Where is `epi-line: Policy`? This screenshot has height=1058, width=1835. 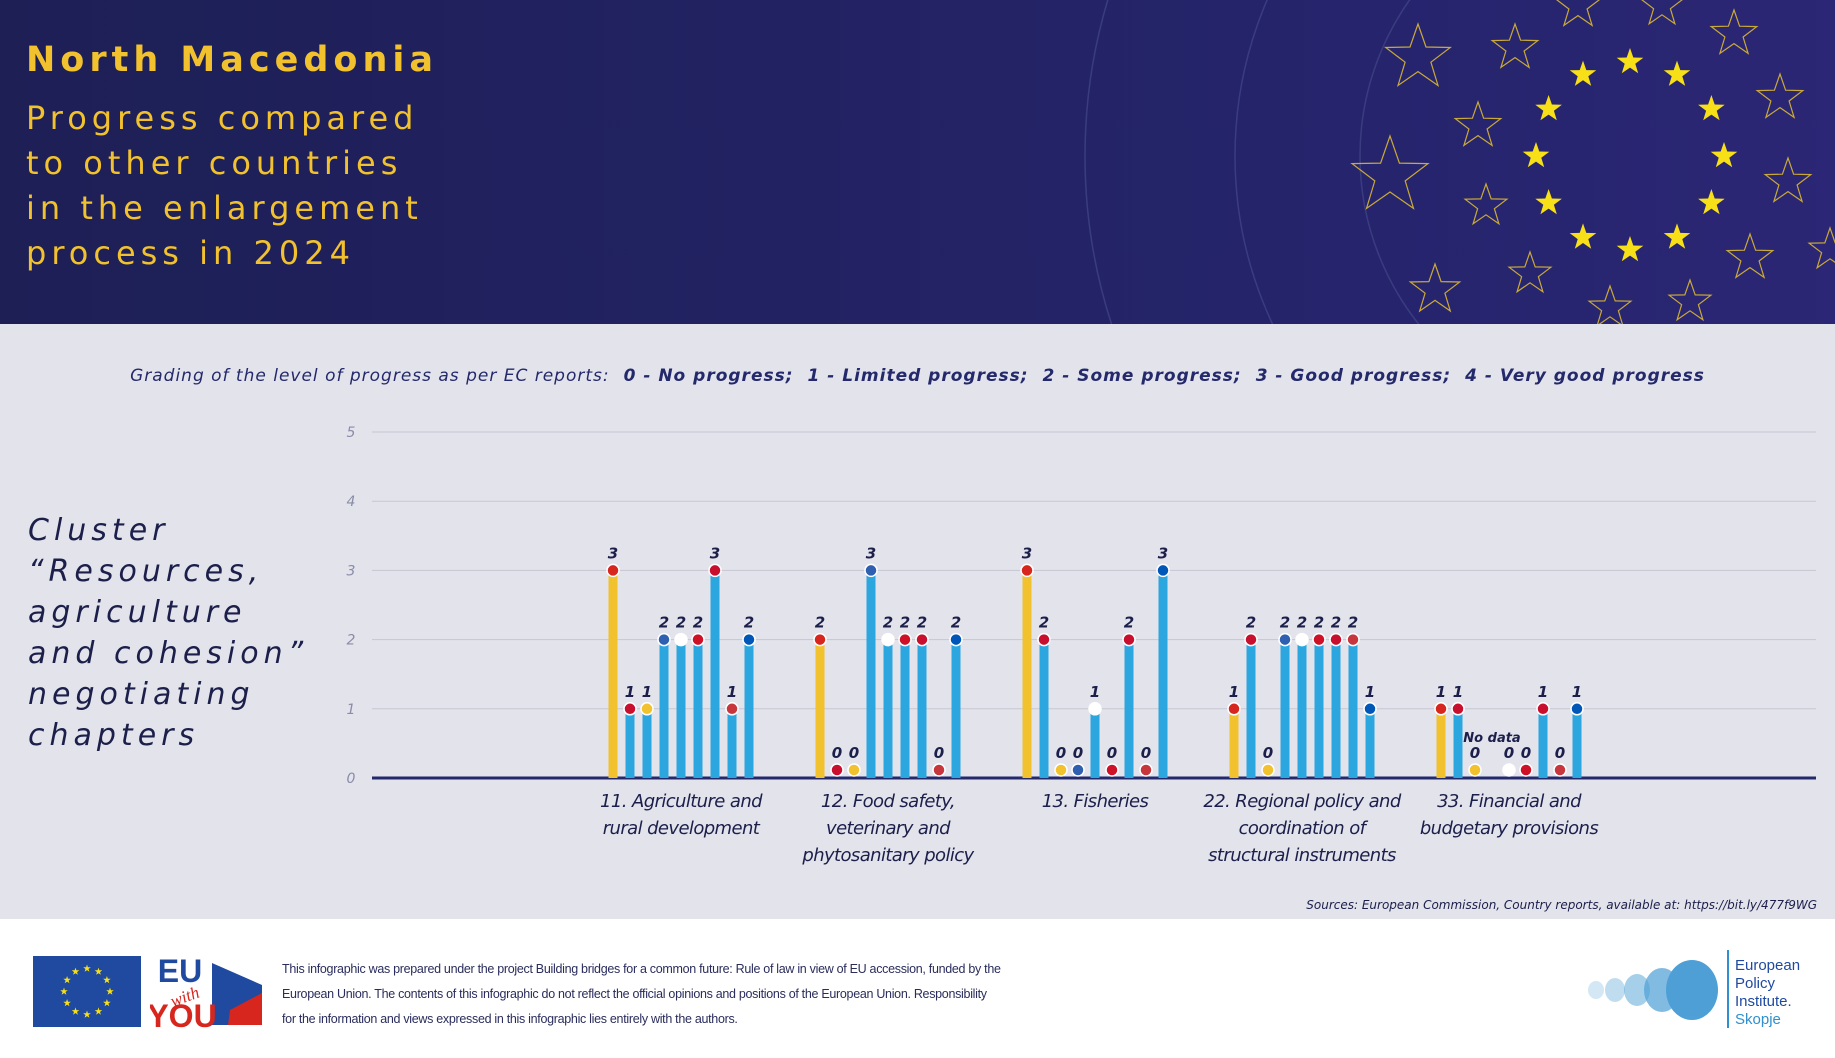 epi-line: Policy is located at coordinates (1755, 983).